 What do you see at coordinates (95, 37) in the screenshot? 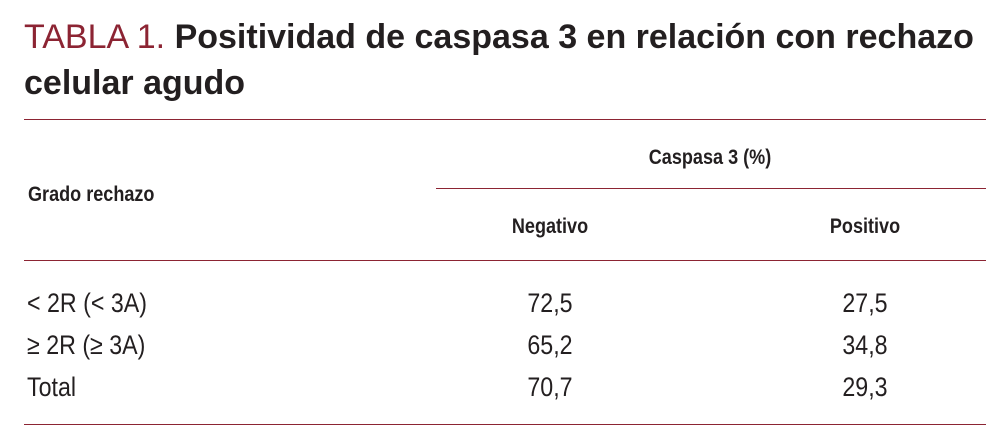
I see `table-number-label: TABLA 1.` at bounding box center [95, 37].